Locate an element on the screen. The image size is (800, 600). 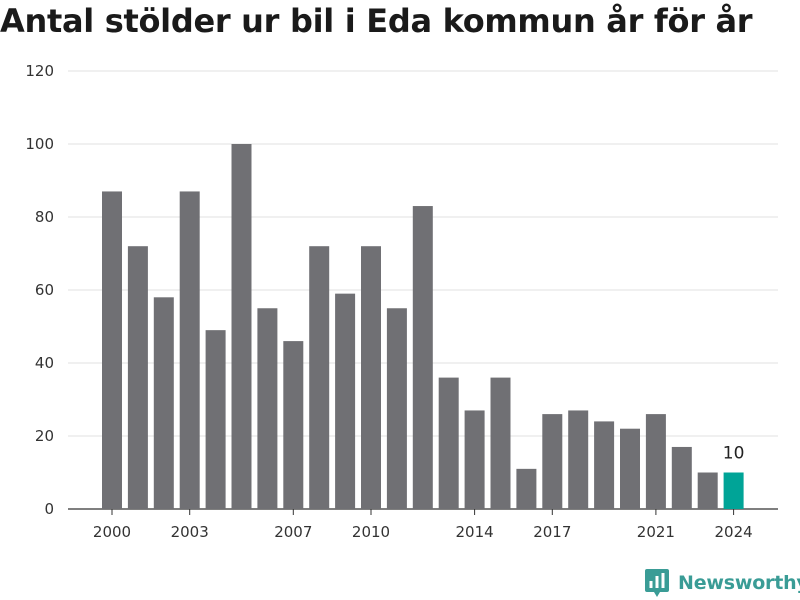
bar-2002 is located at coordinates (163, 403).